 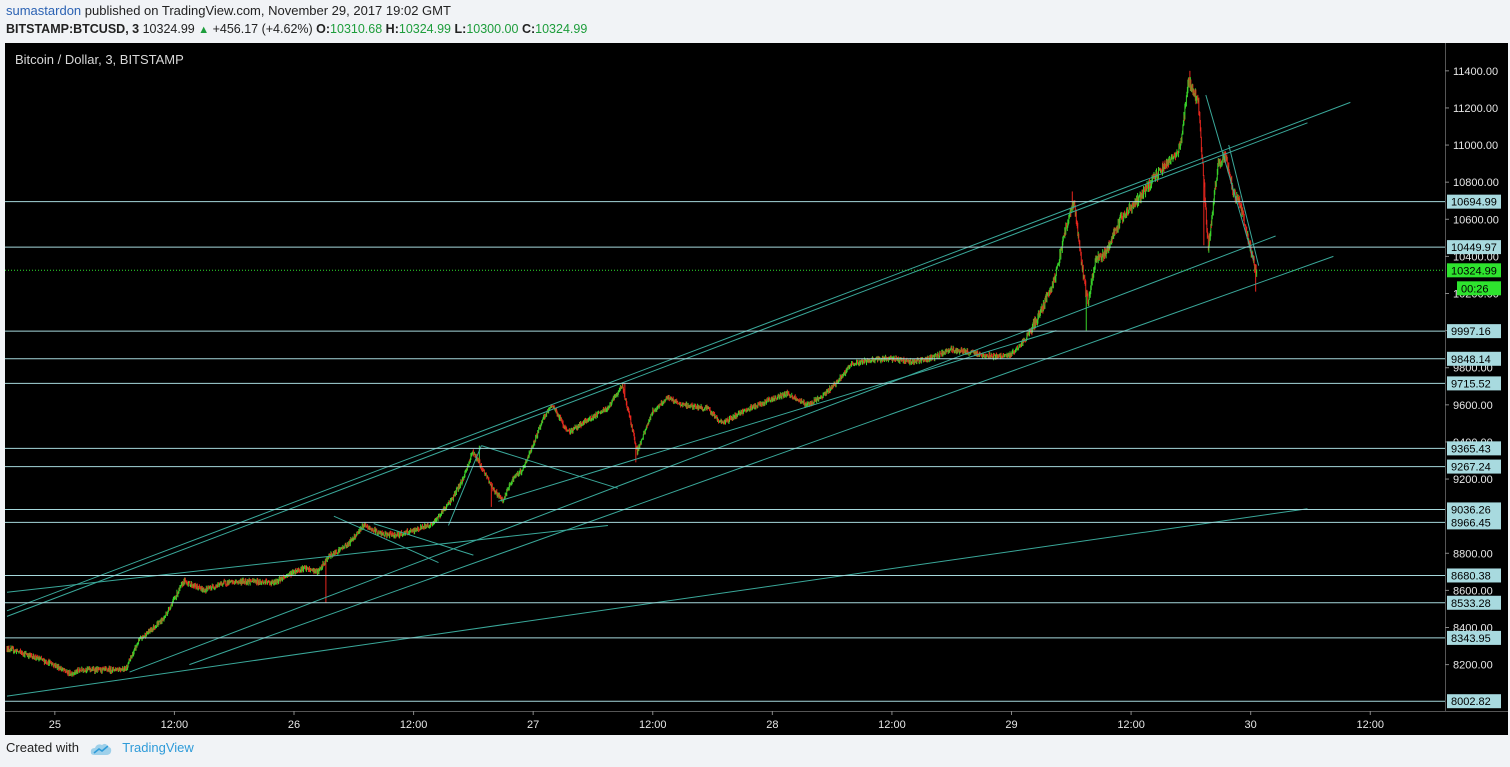 What do you see at coordinates (1475, 72) in the screenshot?
I see `y-tick-label: 11400.00` at bounding box center [1475, 72].